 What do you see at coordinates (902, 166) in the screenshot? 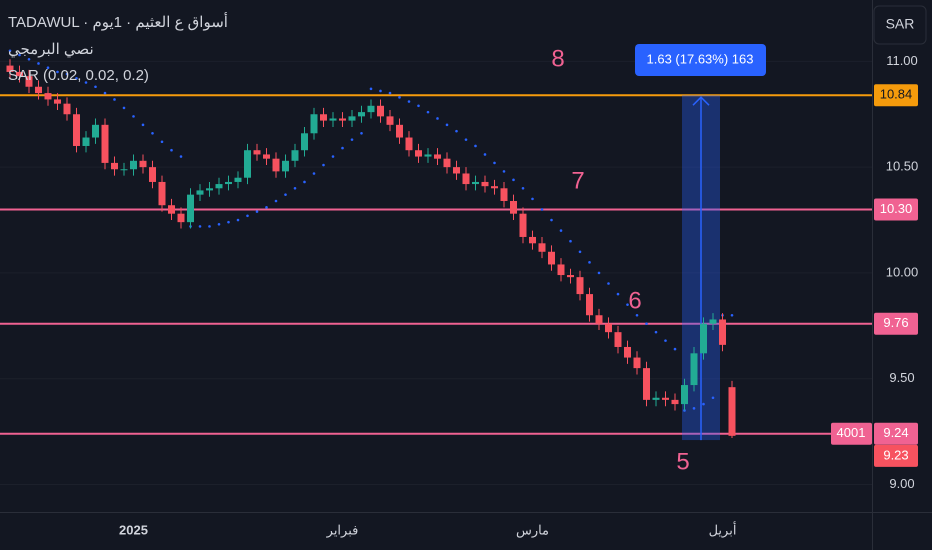
I see `y-tick-label: 10.50` at bounding box center [902, 166].